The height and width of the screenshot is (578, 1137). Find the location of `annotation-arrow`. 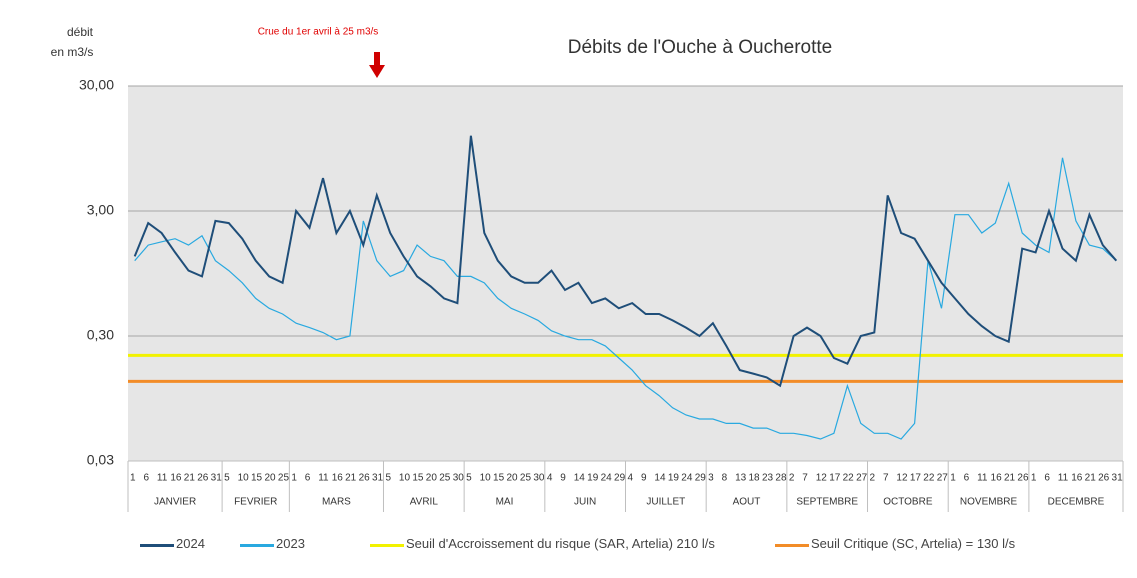

annotation-arrow is located at coordinates (377, 65).